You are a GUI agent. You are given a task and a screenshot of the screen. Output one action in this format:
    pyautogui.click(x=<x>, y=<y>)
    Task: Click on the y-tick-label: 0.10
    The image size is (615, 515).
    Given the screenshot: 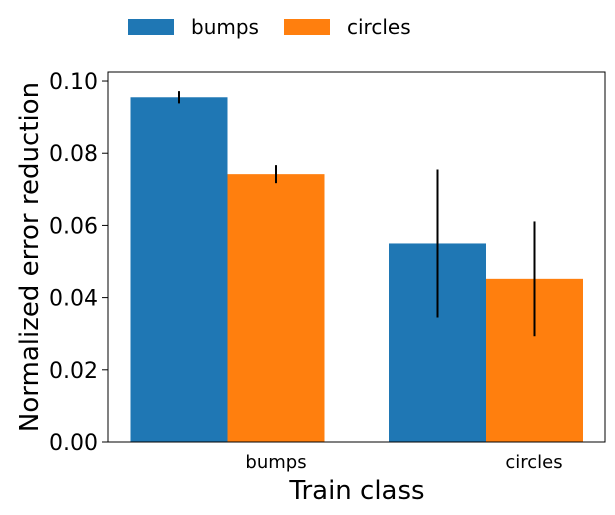 What is the action you would take?
    pyautogui.click(x=73, y=82)
    